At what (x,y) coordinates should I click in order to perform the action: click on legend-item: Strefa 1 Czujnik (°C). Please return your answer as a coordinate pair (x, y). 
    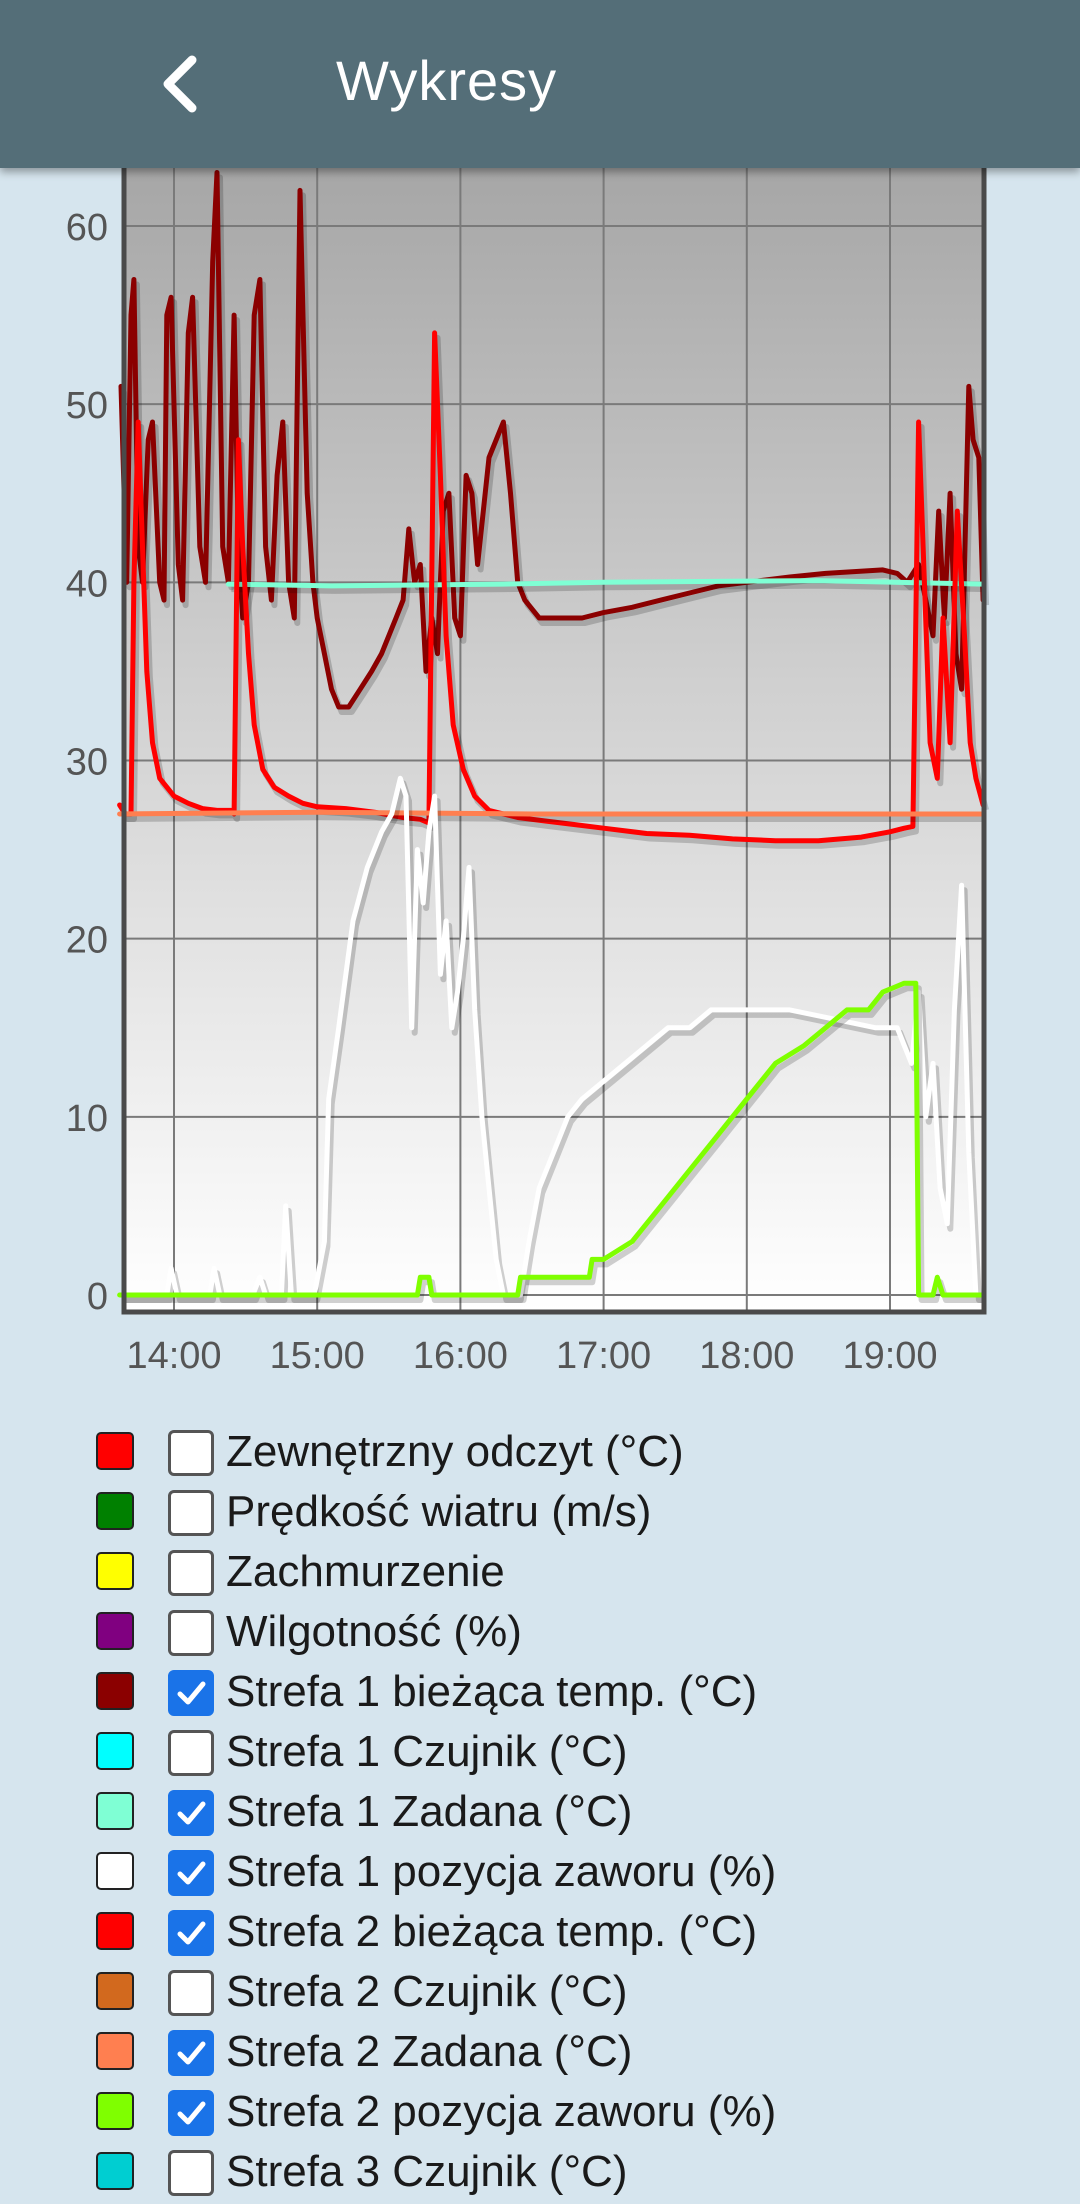
    Looking at the image, I should click on (540, 1754).